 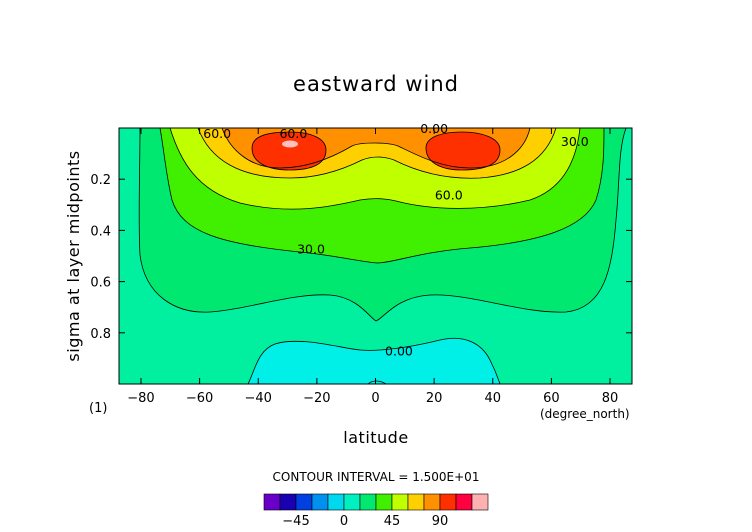 What do you see at coordinates (290, 144) in the screenshot?
I see `field-jet-core` at bounding box center [290, 144].